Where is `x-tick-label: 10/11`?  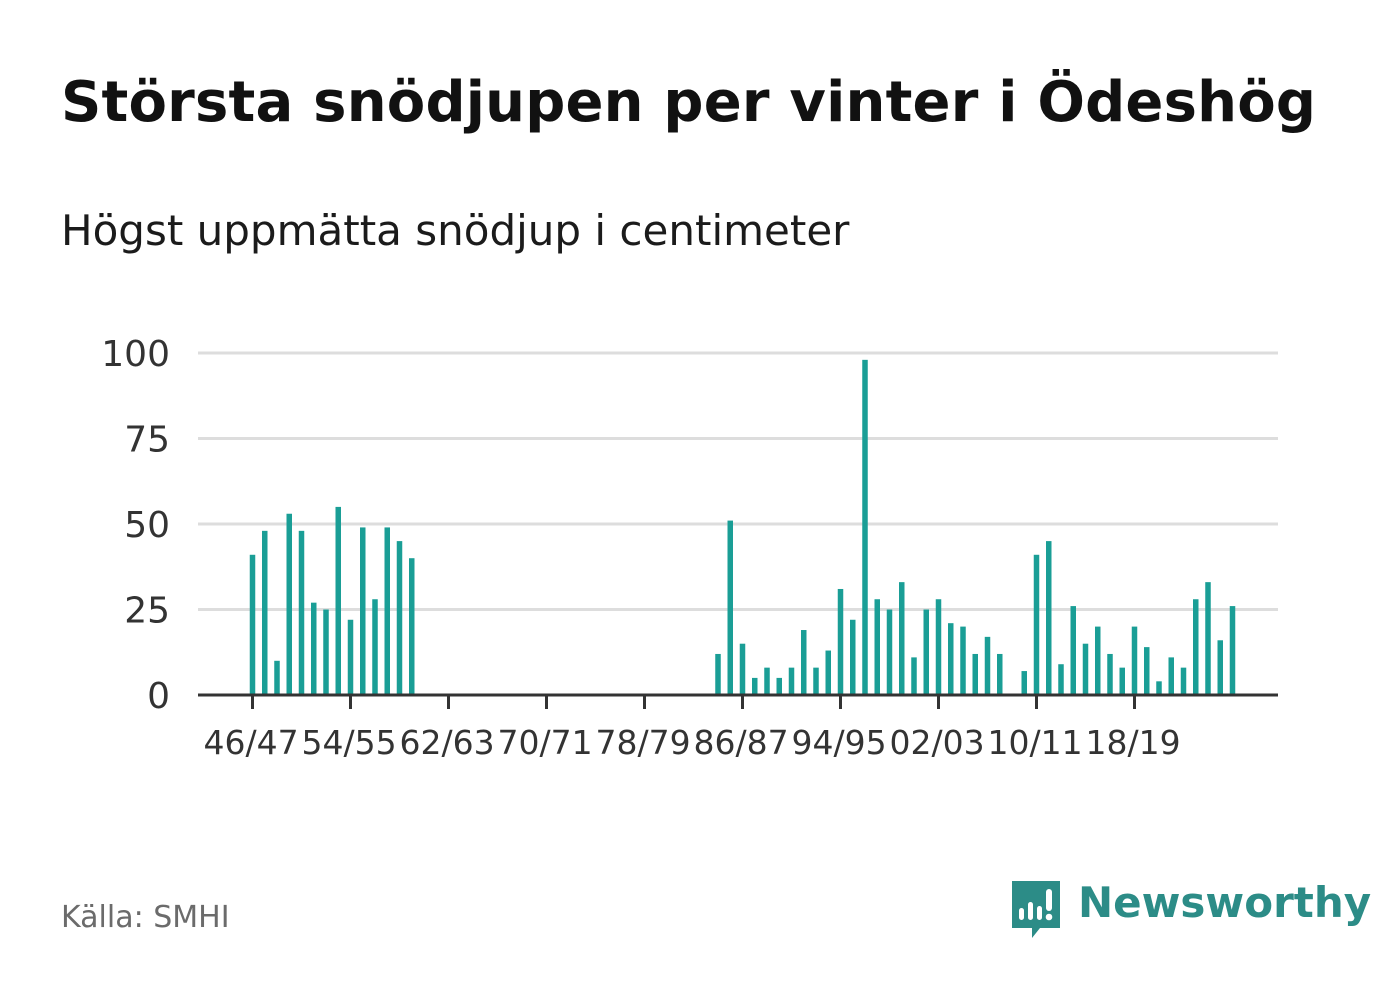 x-tick-label: 10/11 is located at coordinates (1035, 742).